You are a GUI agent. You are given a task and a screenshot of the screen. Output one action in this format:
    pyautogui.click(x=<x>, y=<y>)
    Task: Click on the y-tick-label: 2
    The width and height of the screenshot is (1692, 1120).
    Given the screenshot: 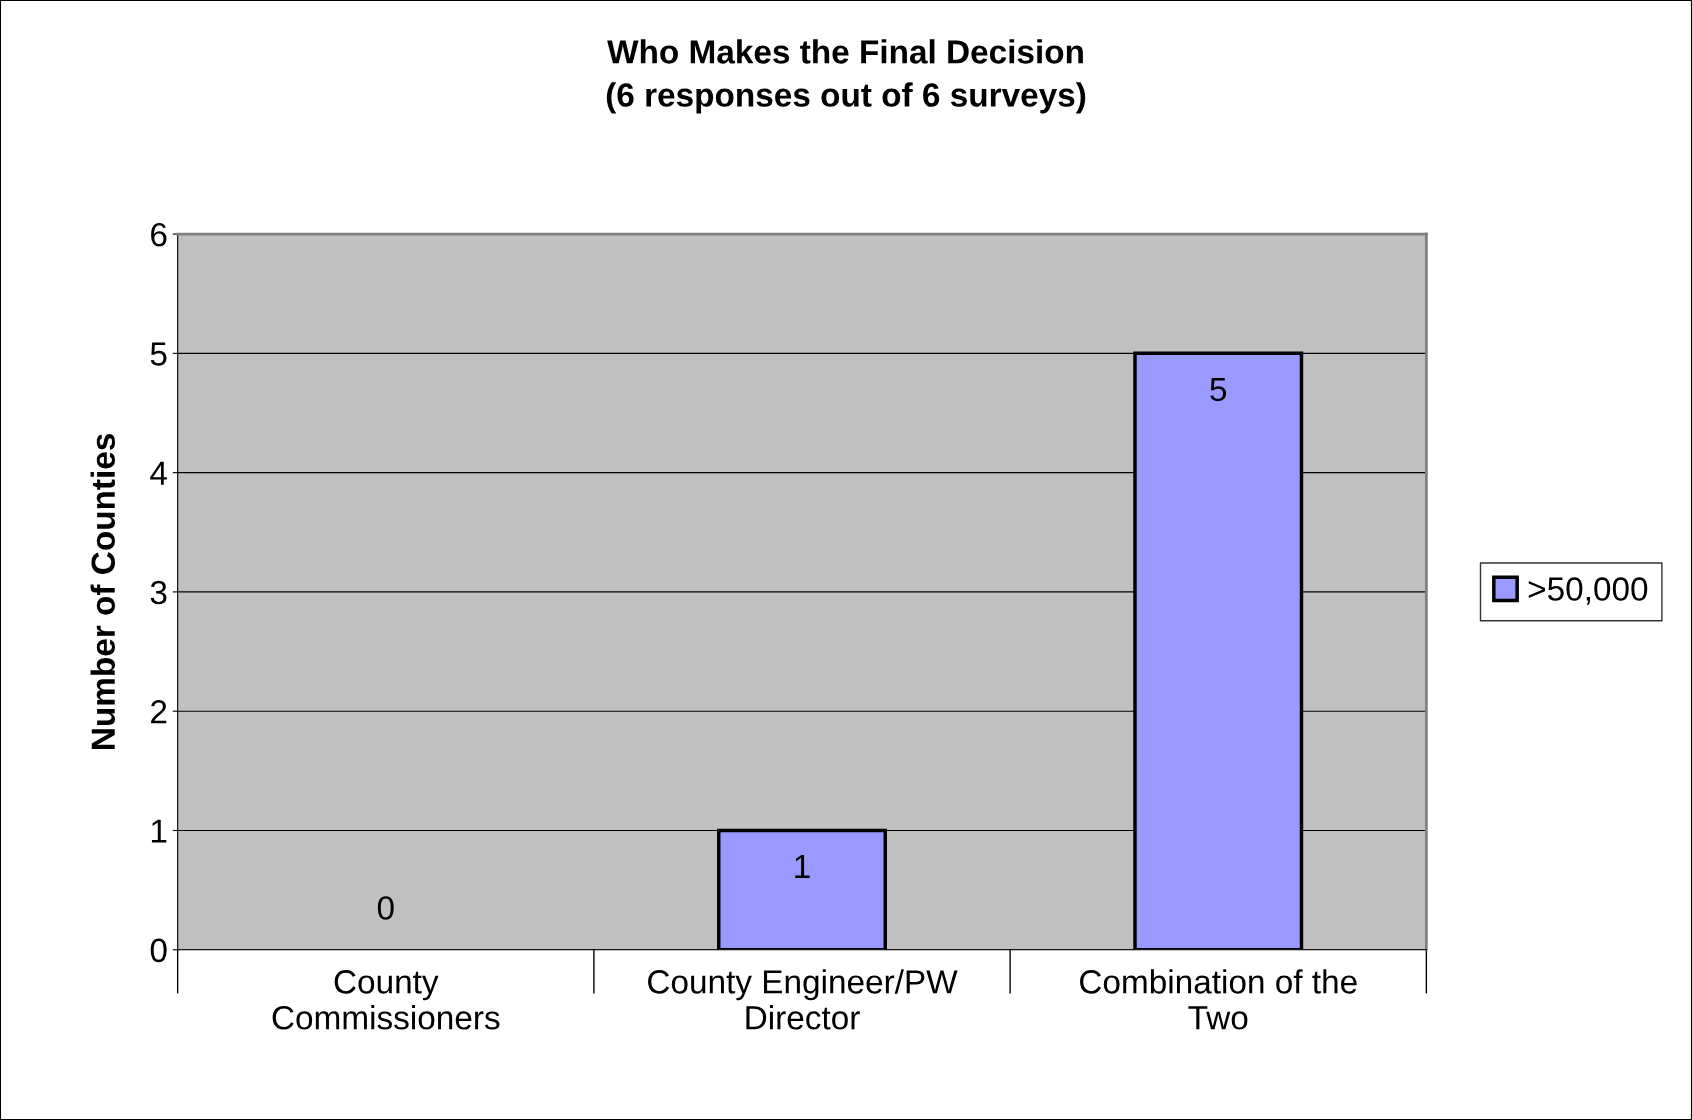 What is the action you would take?
    pyautogui.click(x=159, y=712)
    